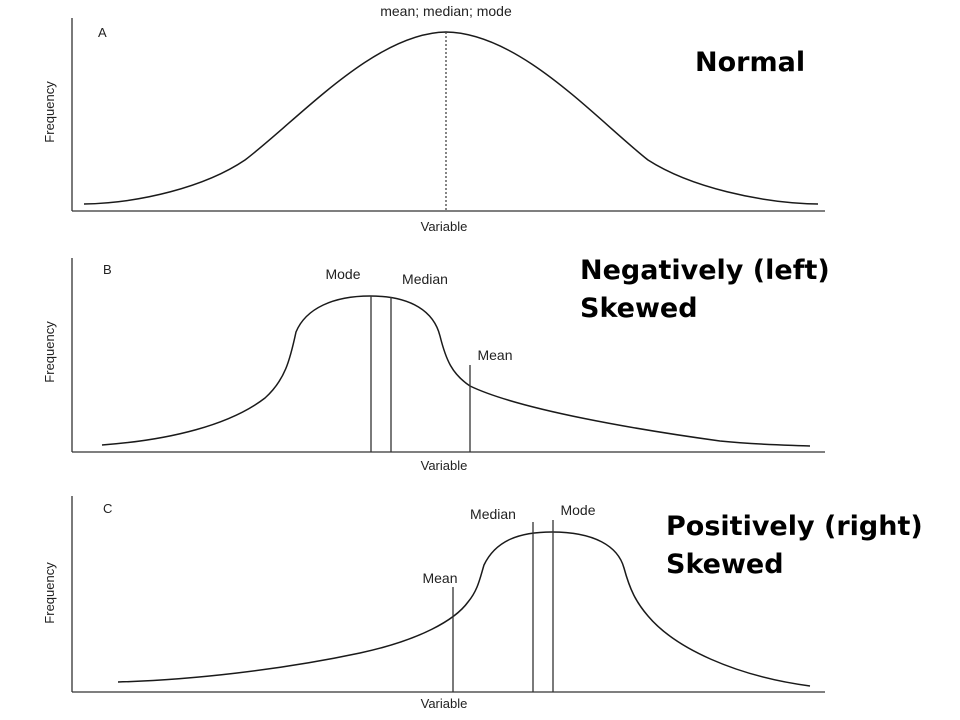 This screenshot has height=720, width=960. I want to click on annotation-normal: Normal, so click(750, 63).